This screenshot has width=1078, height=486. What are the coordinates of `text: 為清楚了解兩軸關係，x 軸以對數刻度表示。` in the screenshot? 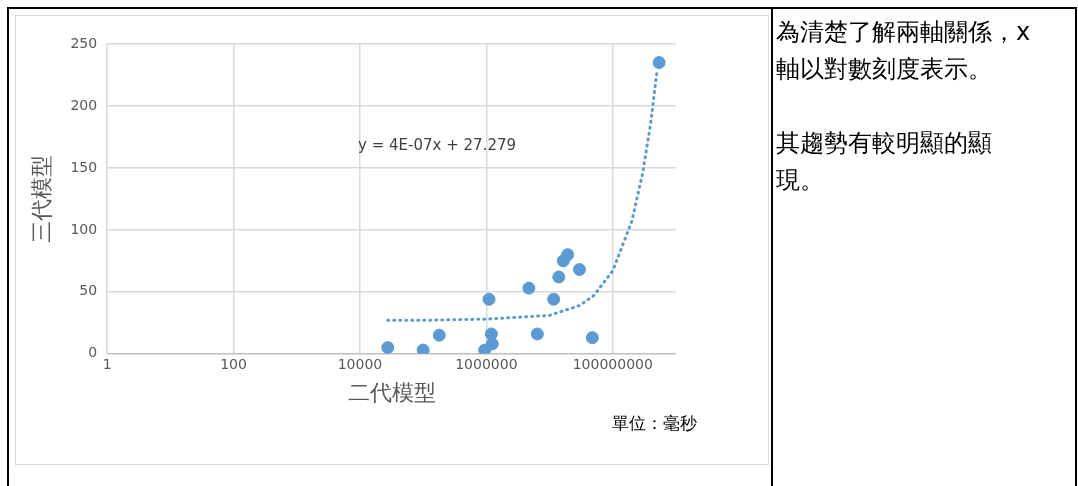 It's located at (904, 51).